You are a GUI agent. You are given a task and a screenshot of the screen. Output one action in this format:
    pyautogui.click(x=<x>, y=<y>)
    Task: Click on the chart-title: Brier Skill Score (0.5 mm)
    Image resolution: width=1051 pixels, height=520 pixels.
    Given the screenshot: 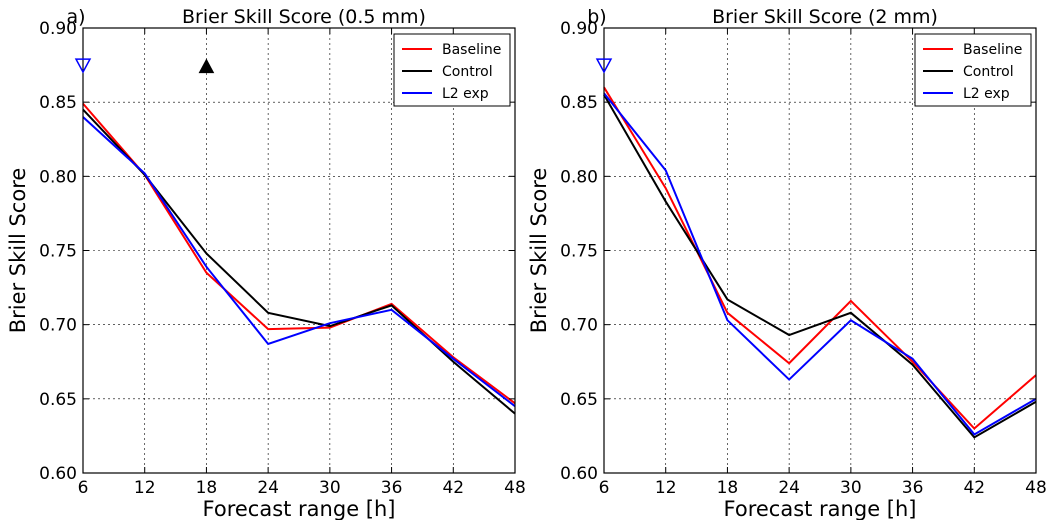 What is the action you would take?
    pyautogui.click(x=304, y=17)
    